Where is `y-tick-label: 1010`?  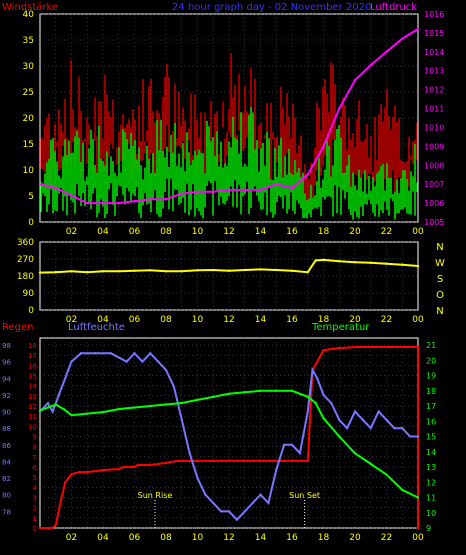
y-tick-label: 1010 is located at coordinates (434, 127).